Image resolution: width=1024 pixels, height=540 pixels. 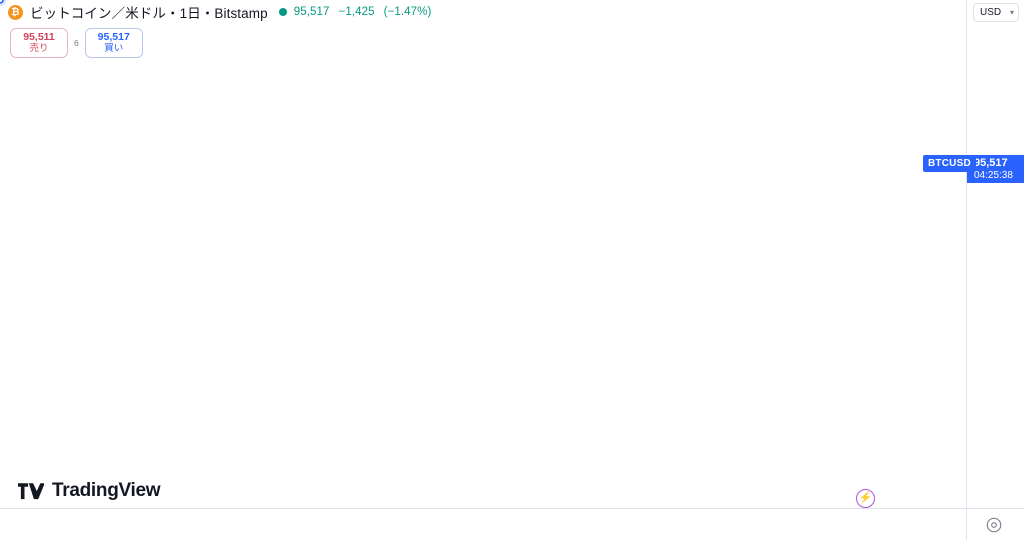 What do you see at coordinates (994, 525) in the screenshot?
I see `crosshair-target-icon` at bounding box center [994, 525].